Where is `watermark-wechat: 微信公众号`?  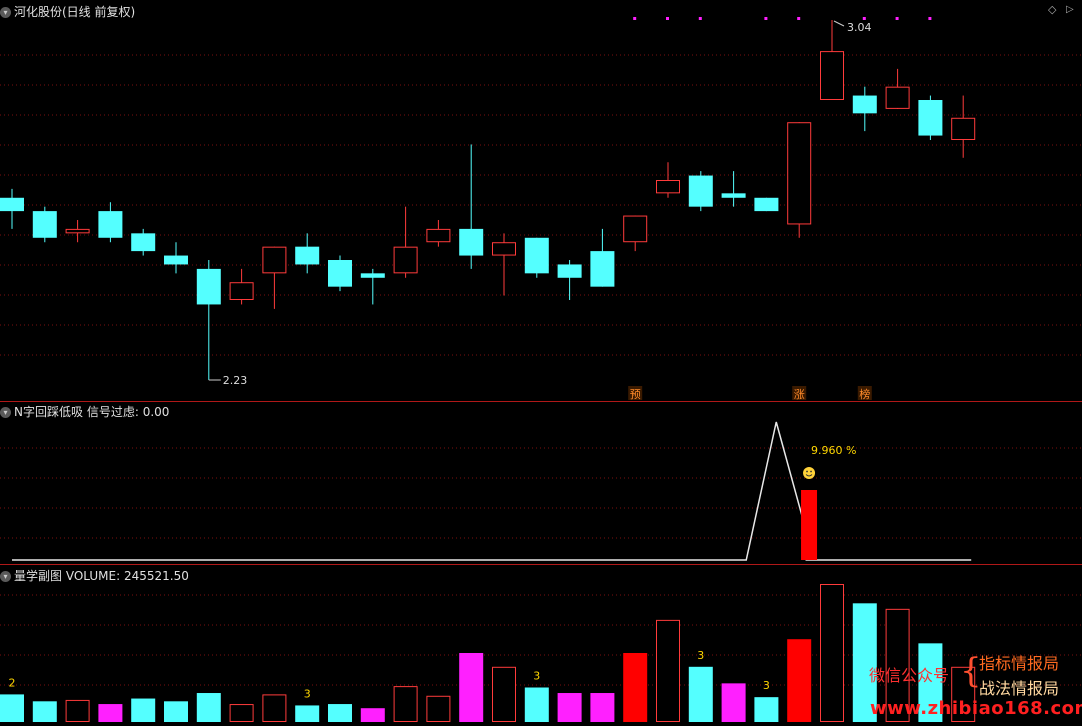
watermark-wechat: 微信公众号 is located at coordinates (909, 675).